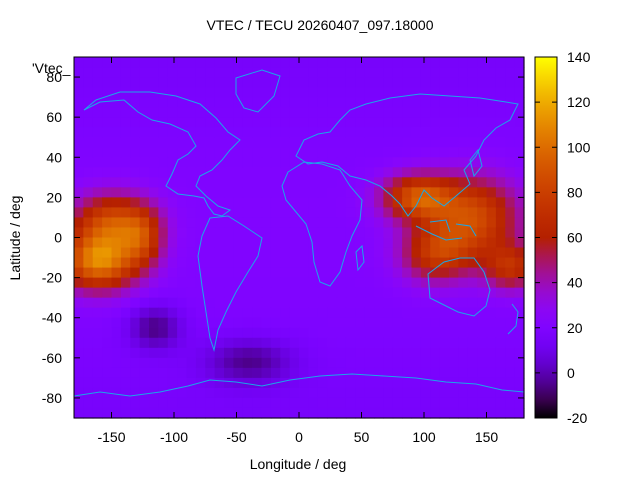 This screenshot has height=480, width=640. What do you see at coordinates (575, 283) in the screenshot?
I see `colorbar-tick-label: 40` at bounding box center [575, 283].